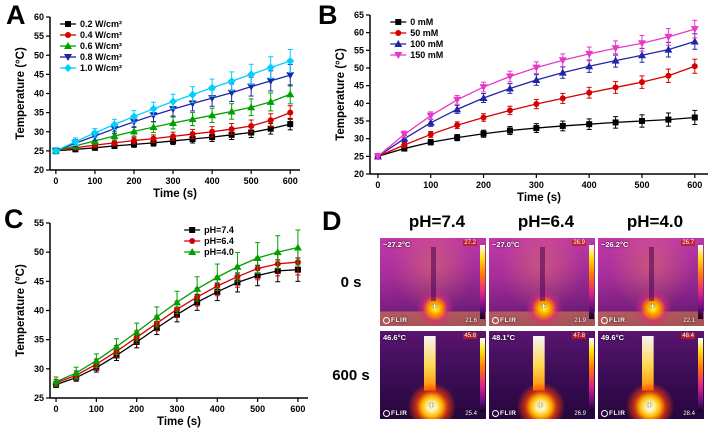  What do you see at coordinates (421, 22) in the screenshot?
I see `svg-text: 0 mM` at bounding box center [421, 22].